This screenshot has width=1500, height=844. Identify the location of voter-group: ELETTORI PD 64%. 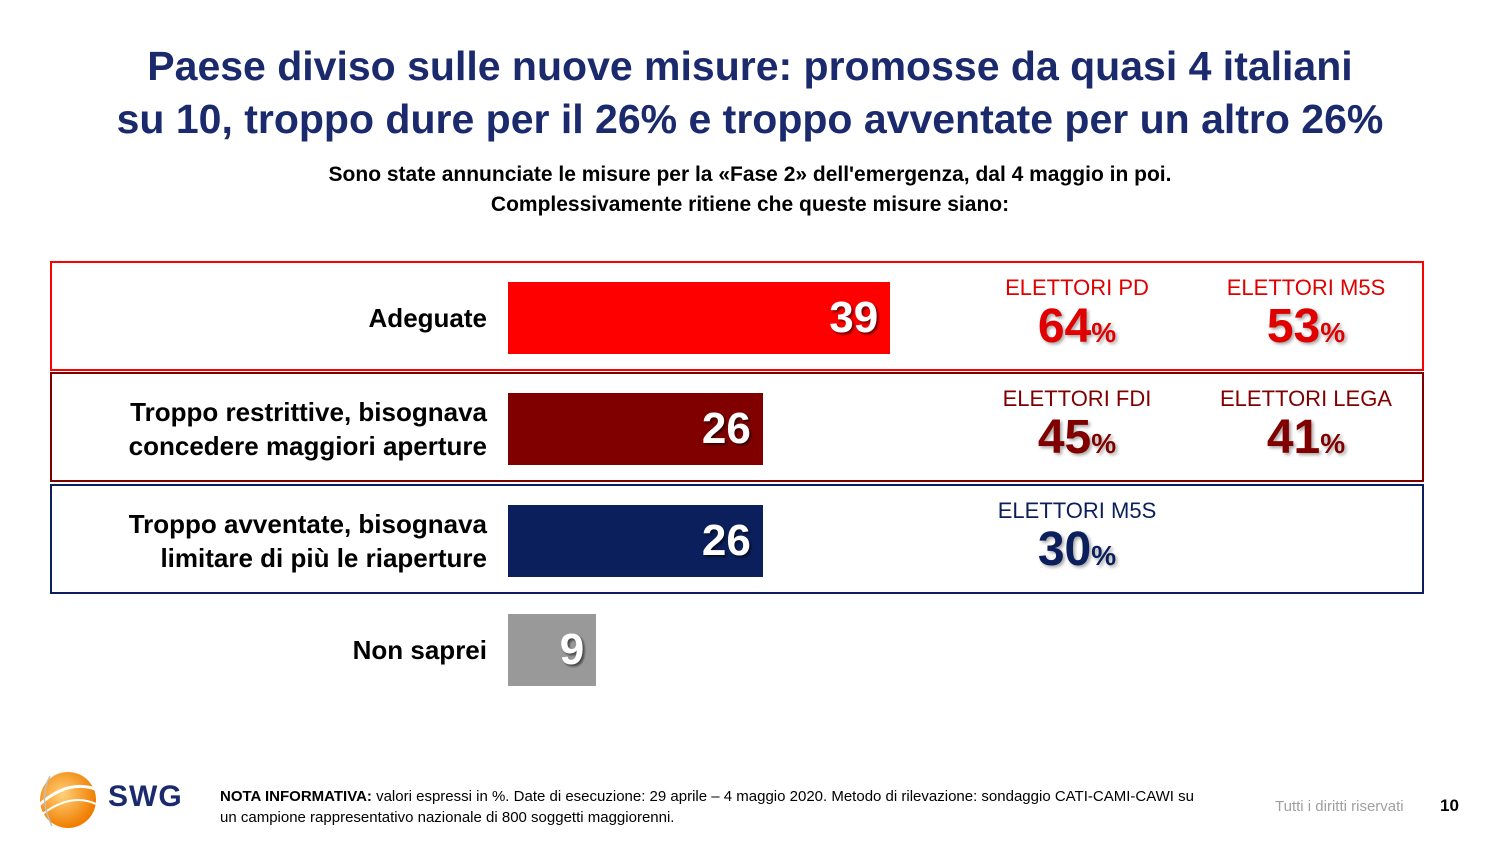
(1077, 317).